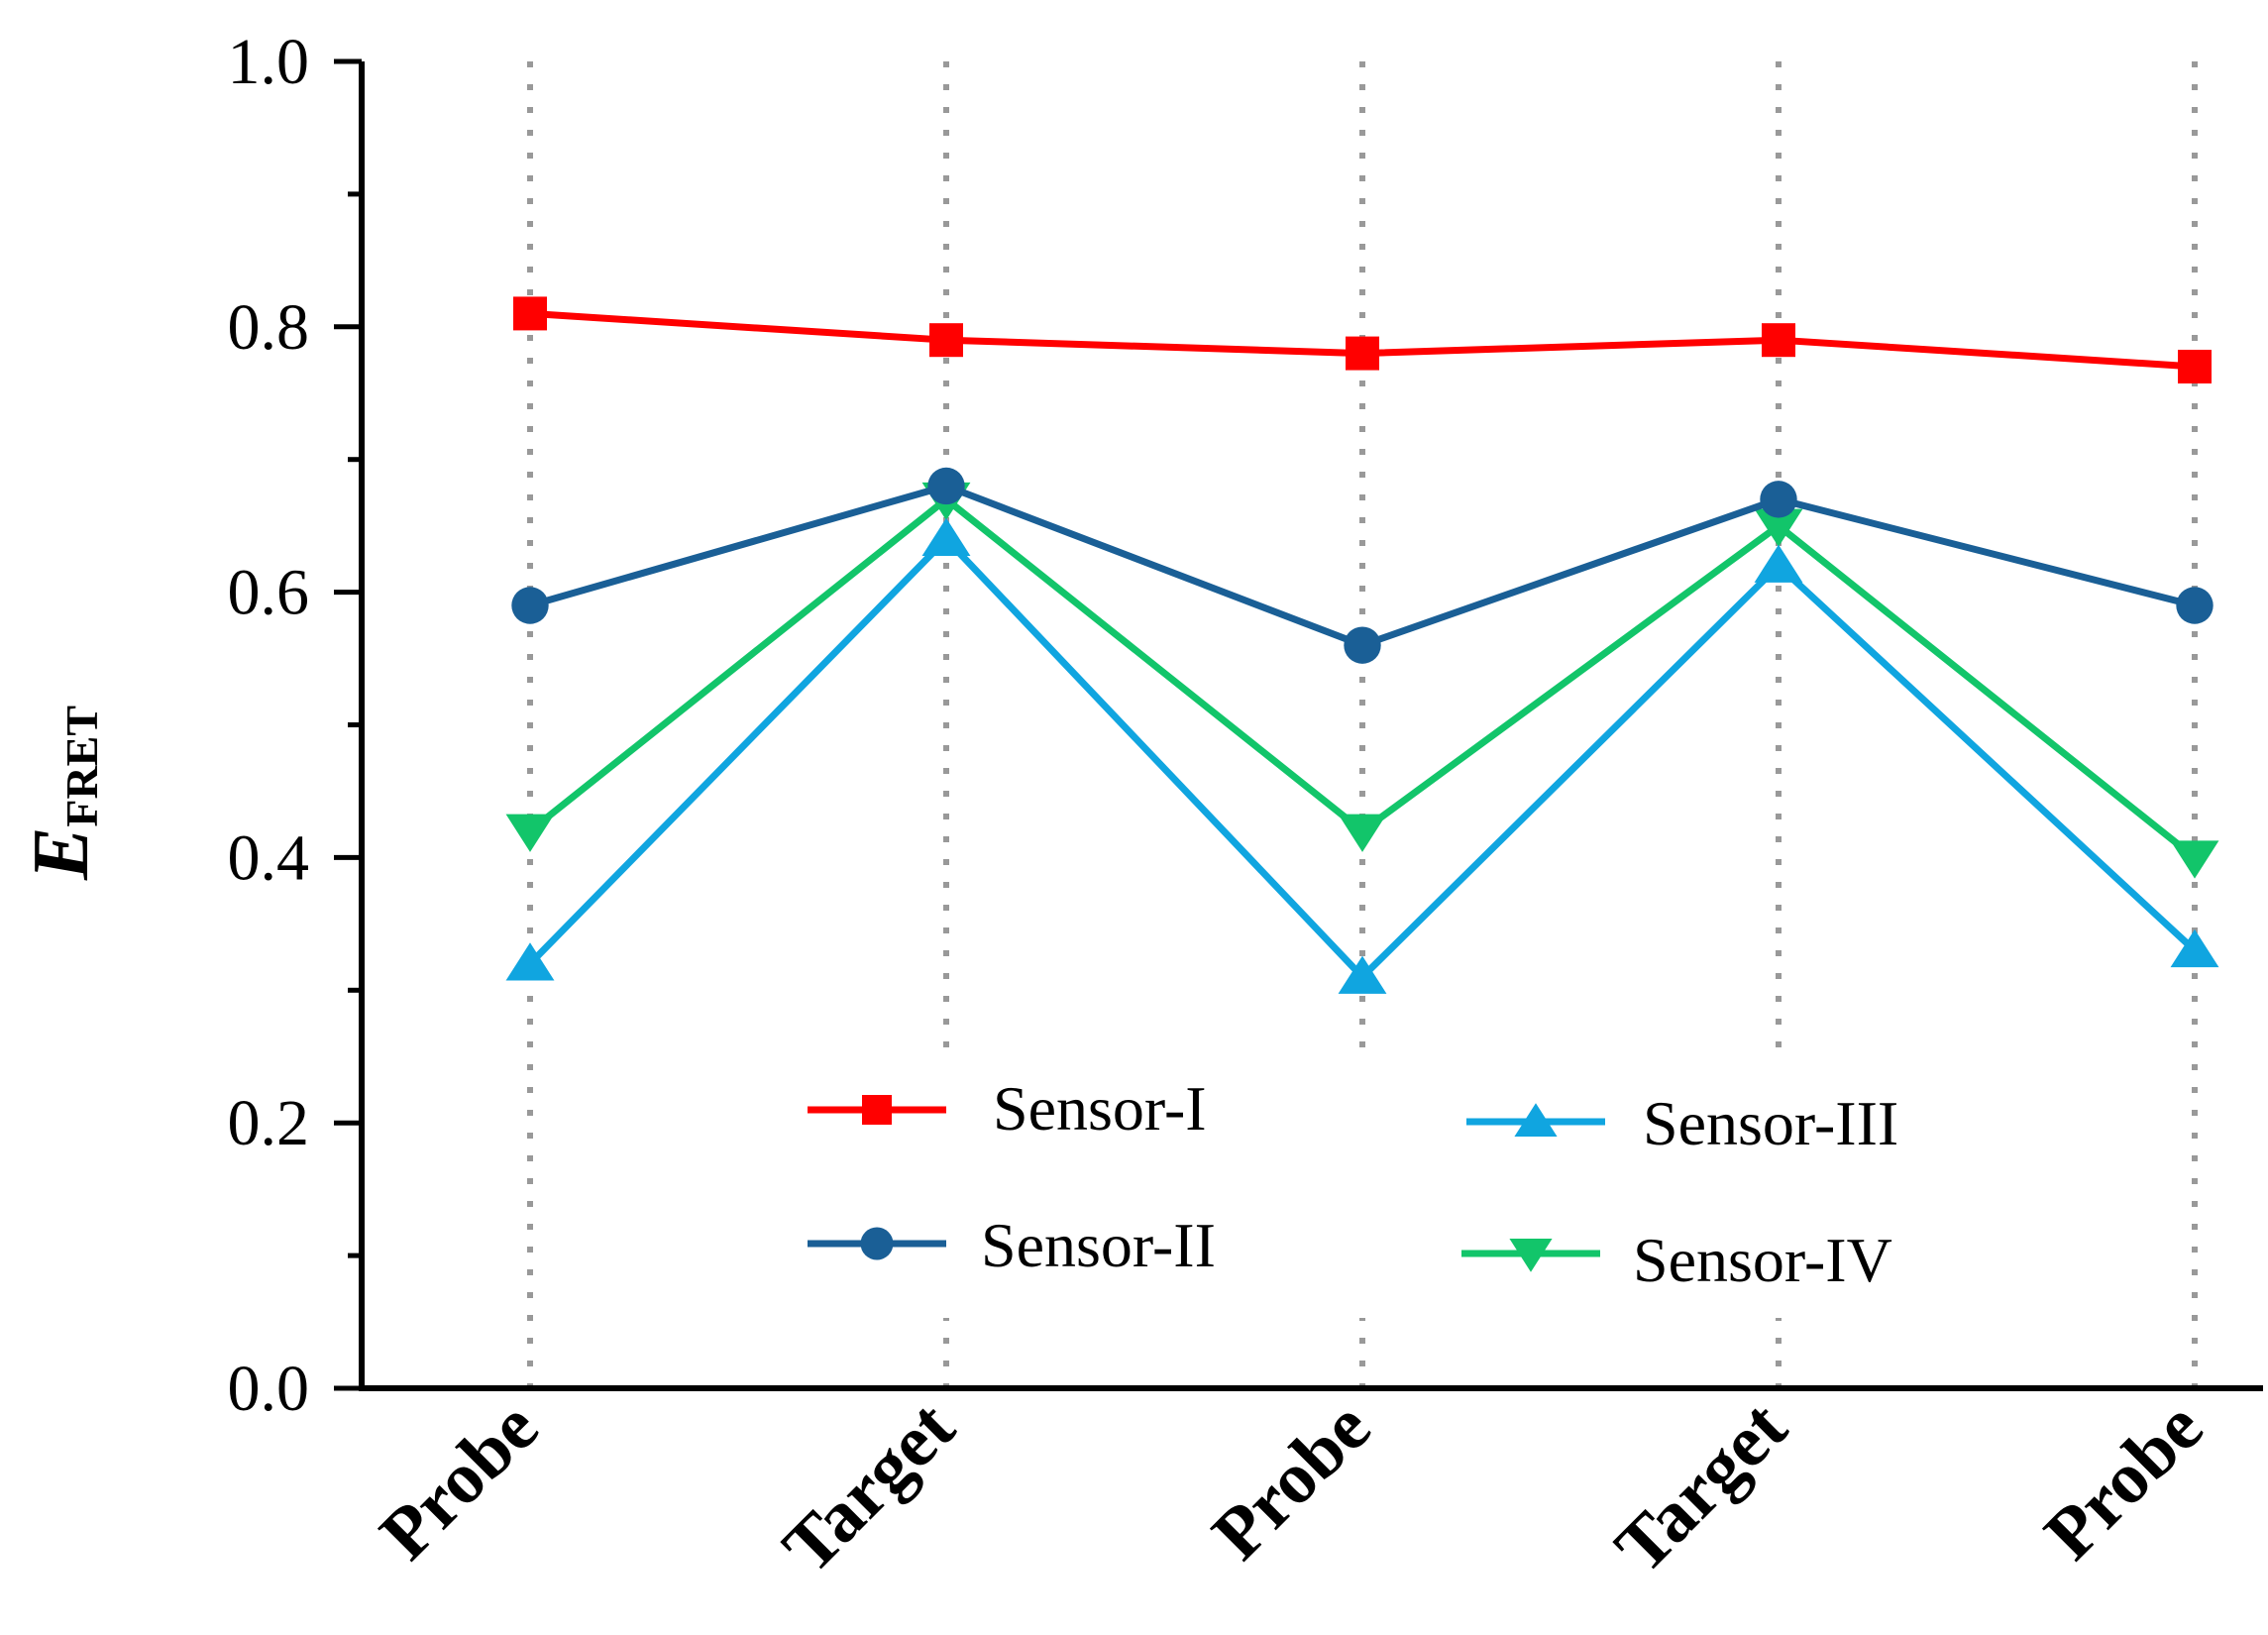 The height and width of the screenshot is (1635, 2268). Describe the element at coordinates (82, 766) in the screenshot. I see `y-axis-label-subscript: FRET` at that location.